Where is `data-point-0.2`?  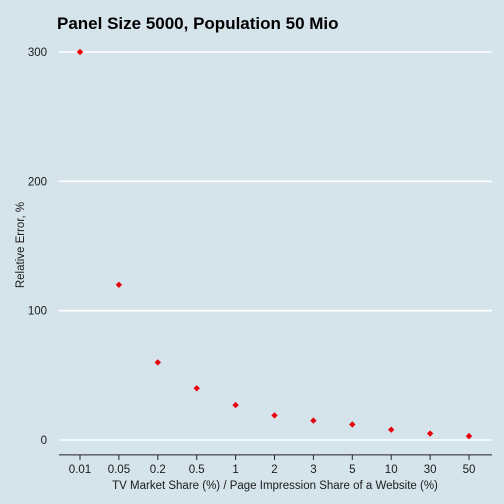
data-point-0.2 is located at coordinates (157, 362).